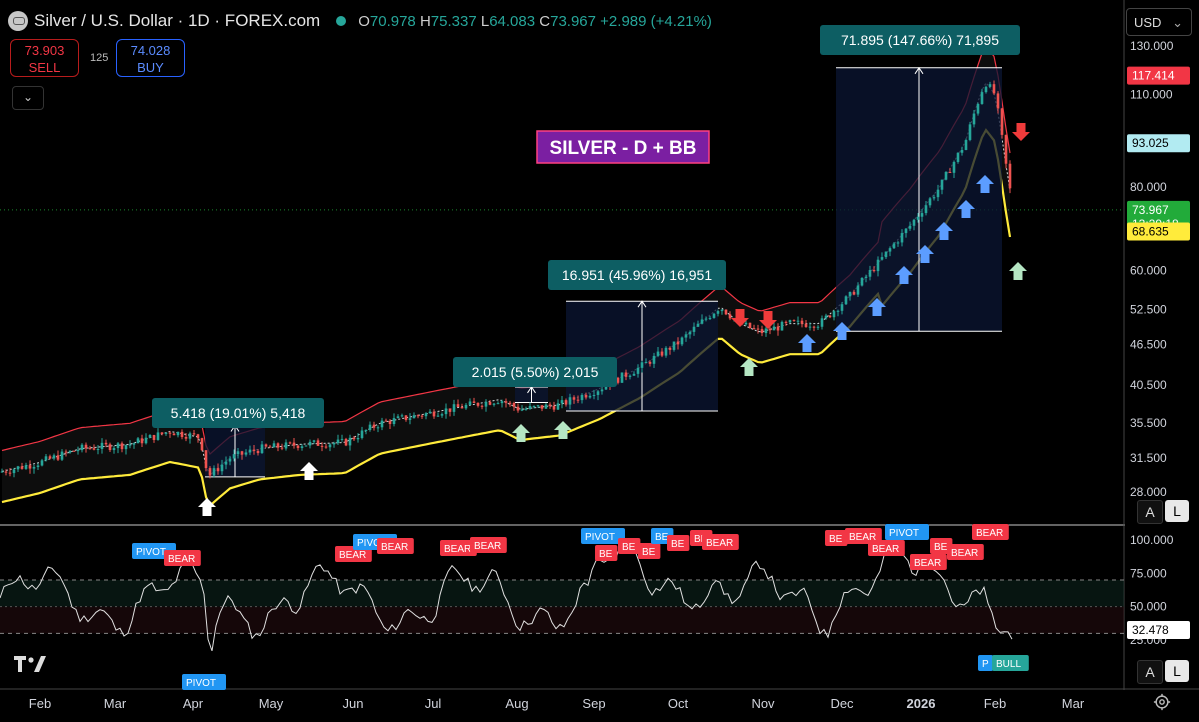 The width and height of the screenshot is (1199, 722). What do you see at coordinates (44, 58) in the screenshot?
I see `sell-button: 73.903 SELL` at bounding box center [44, 58].